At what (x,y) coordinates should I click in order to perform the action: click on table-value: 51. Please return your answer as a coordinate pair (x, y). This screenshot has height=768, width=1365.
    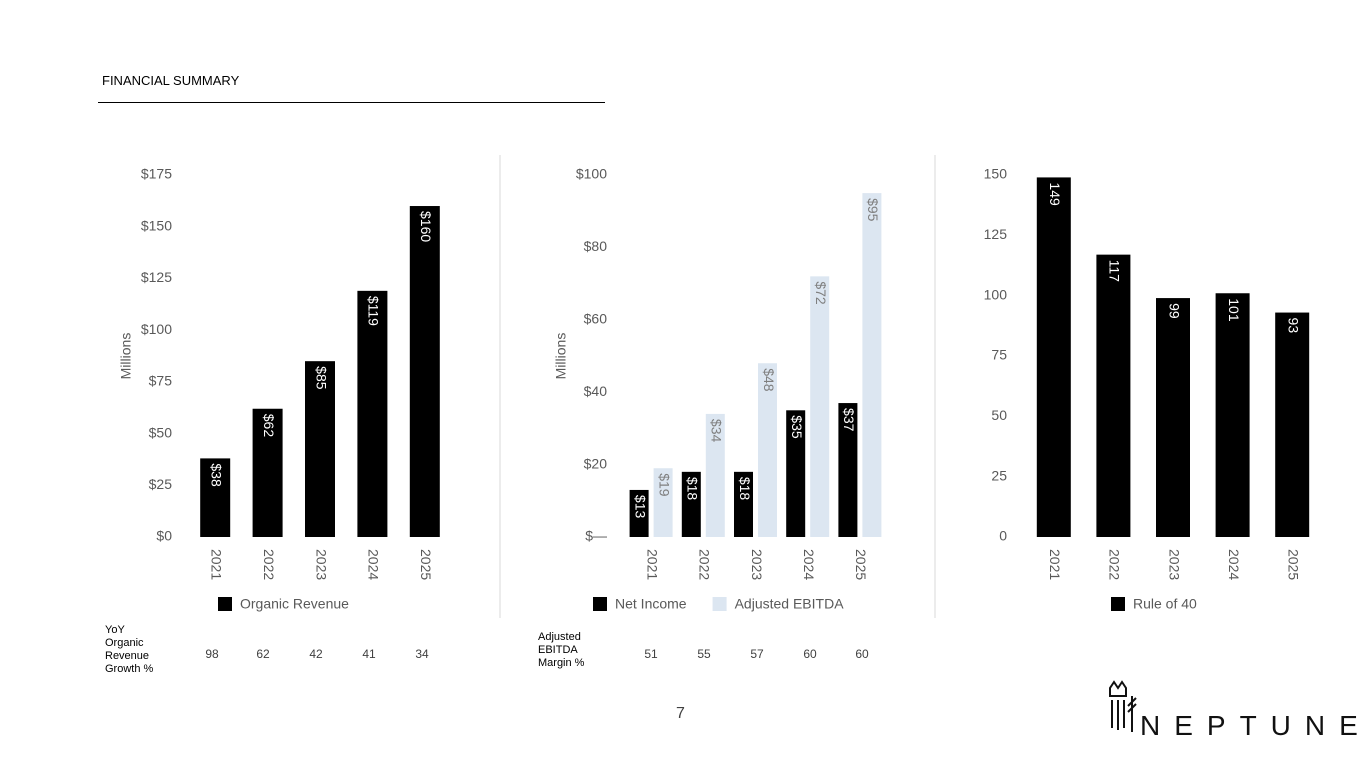
    Looking at the image, I should click on (651, 654).